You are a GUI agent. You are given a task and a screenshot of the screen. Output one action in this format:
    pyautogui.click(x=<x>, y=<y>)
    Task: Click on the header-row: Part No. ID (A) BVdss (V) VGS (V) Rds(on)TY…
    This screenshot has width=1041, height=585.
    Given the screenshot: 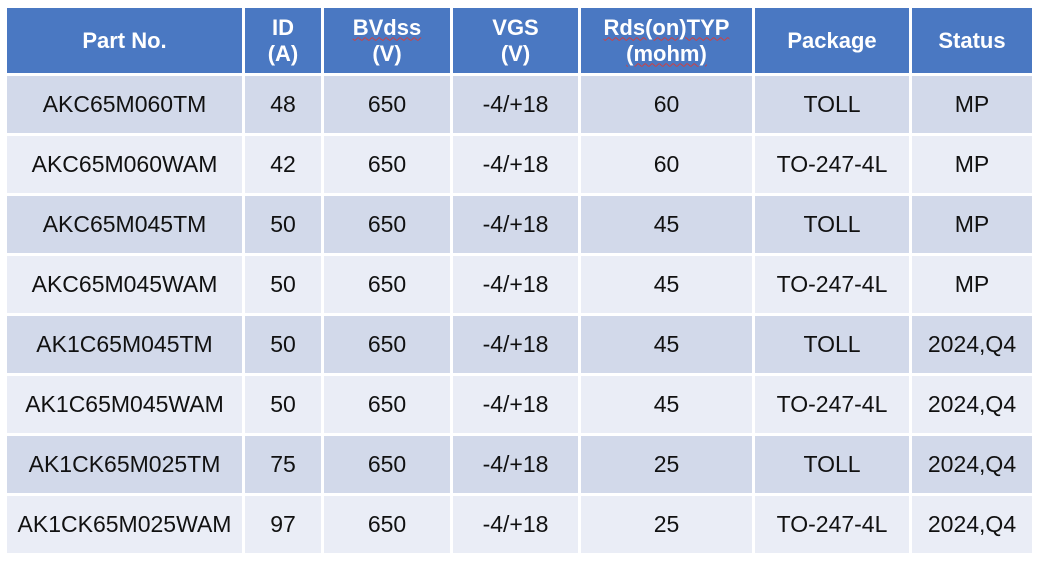 What is the action you would take?
    pyautogui.click(x=519, y=40)
    